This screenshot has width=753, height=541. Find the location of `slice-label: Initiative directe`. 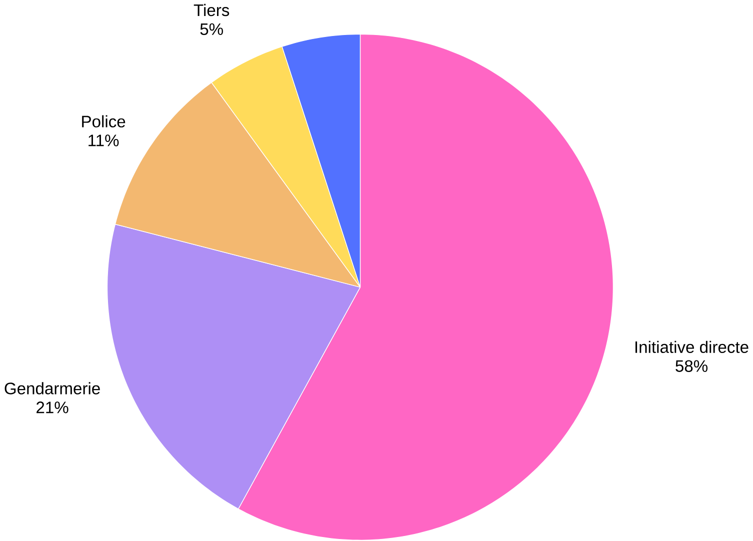

slice-label: Initiative directe is located at coordinates (691, 347).